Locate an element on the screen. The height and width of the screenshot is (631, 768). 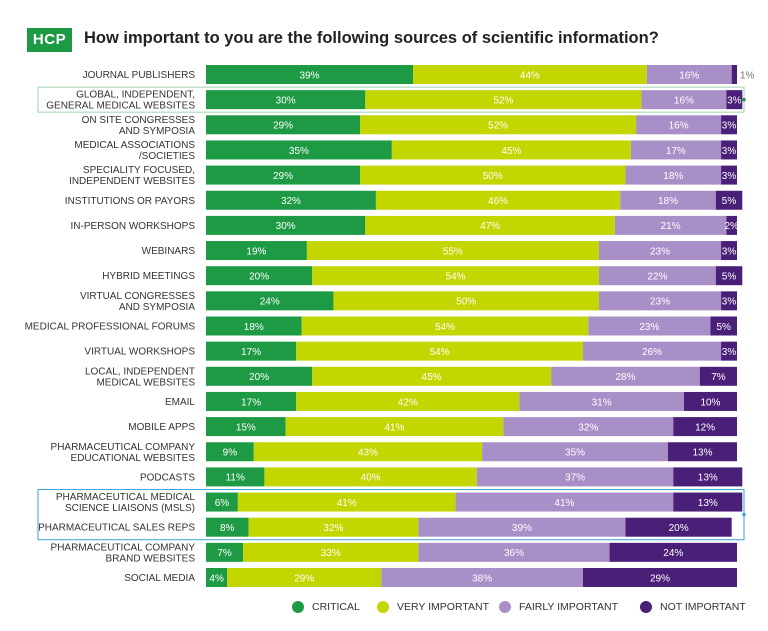
data-label: 30% is located at coordinates (286, 226).